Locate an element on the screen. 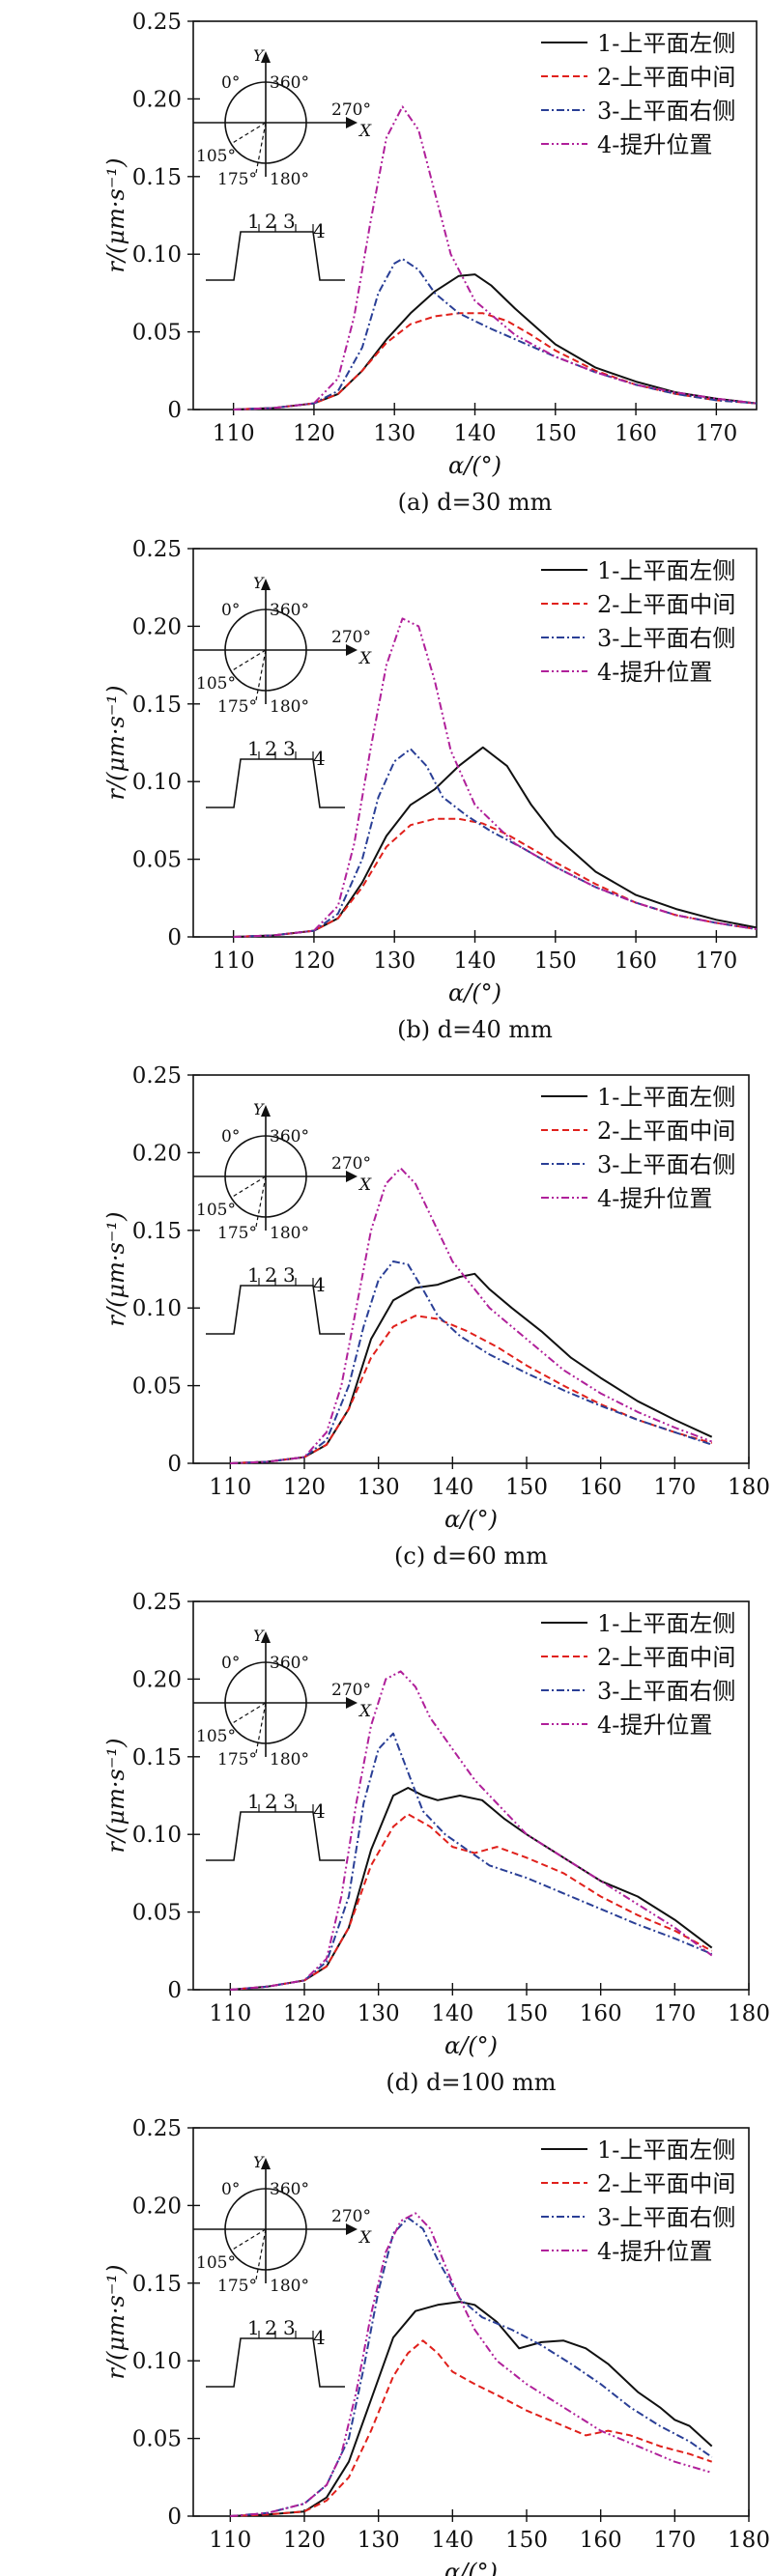 Image resolution: width=773 pixels, height=2576 pixels. inset-deg180: 180° is located at coordinates (289, 179).